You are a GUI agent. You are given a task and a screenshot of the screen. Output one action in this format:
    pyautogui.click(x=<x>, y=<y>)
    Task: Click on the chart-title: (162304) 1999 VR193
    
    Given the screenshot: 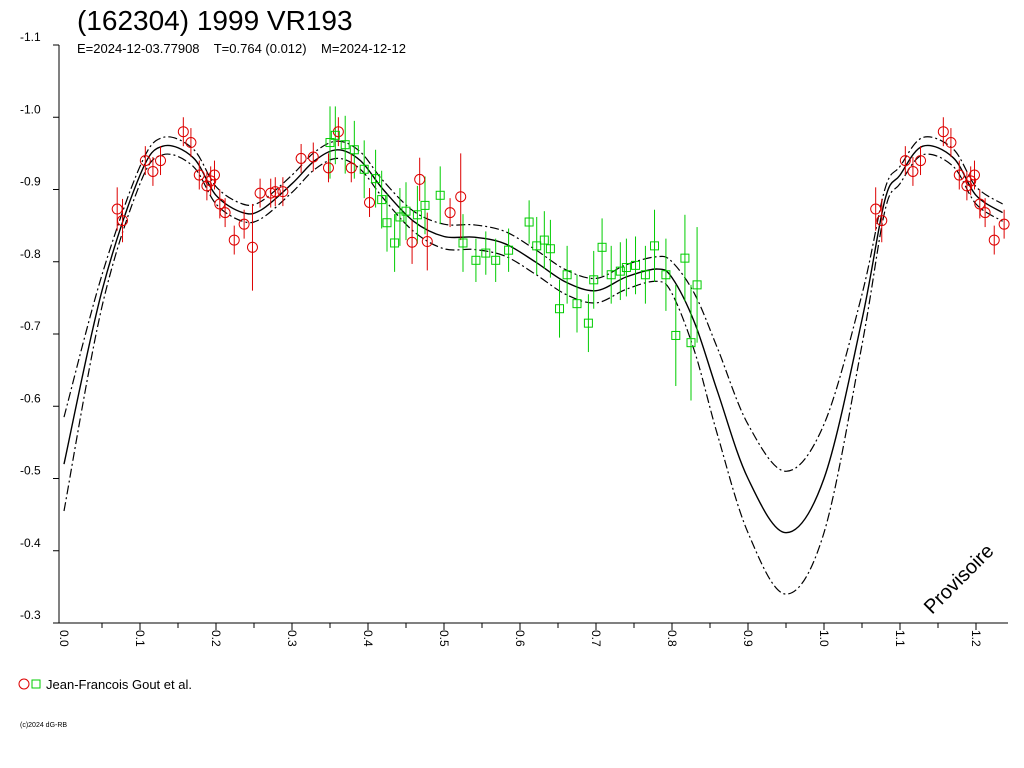 What is the action you would take?
    pyautogui.click(x=215, y=20)
    